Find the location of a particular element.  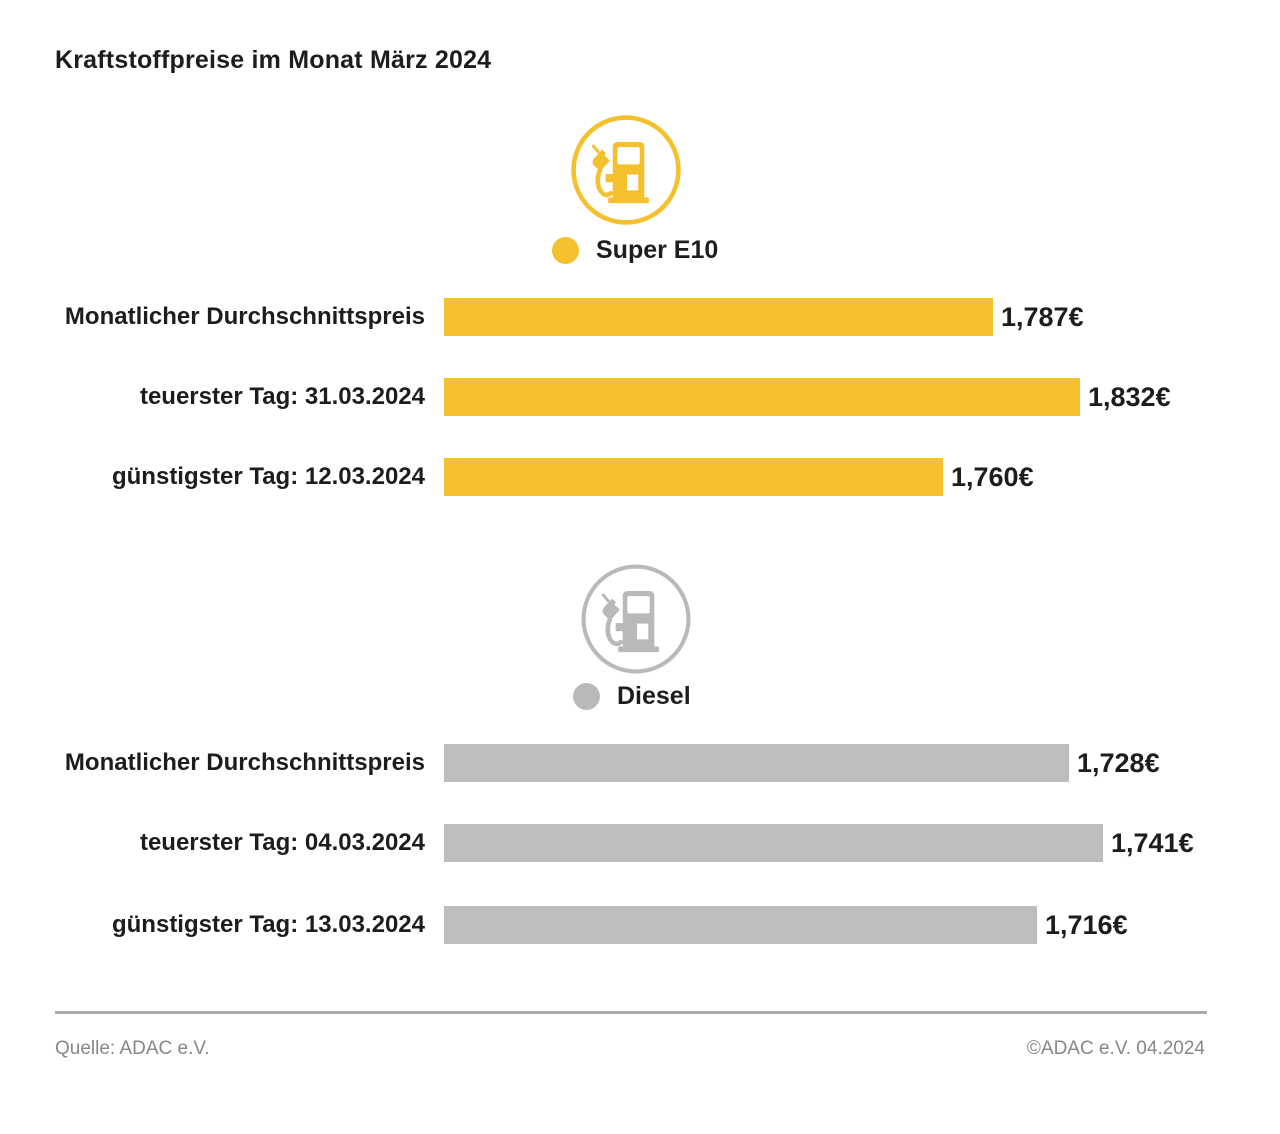

bar-row-diesel-most-expensive: teuerster Tag: 04.03.2024 1,741€ is located at coordinates (660, 843).